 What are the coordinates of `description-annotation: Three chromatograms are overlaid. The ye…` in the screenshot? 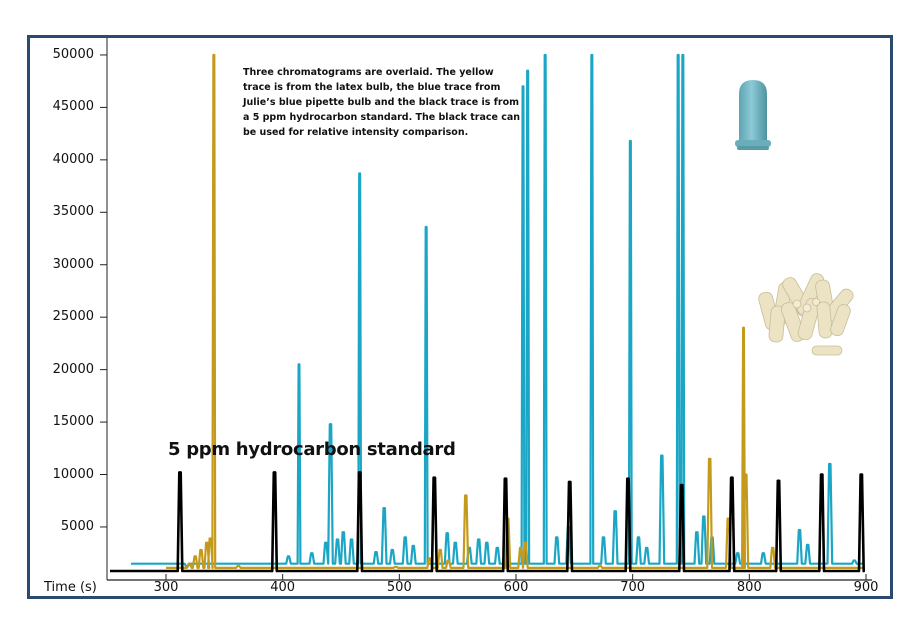 It's located at (382, 102).